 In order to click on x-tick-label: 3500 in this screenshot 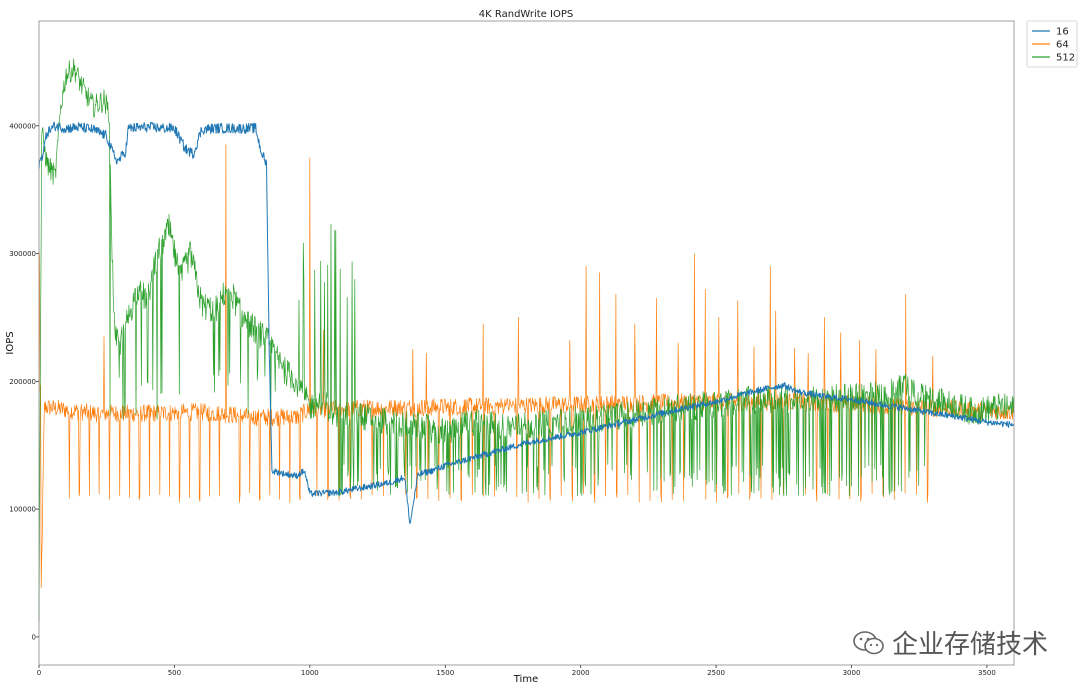, I will do `click(987, 673)`.